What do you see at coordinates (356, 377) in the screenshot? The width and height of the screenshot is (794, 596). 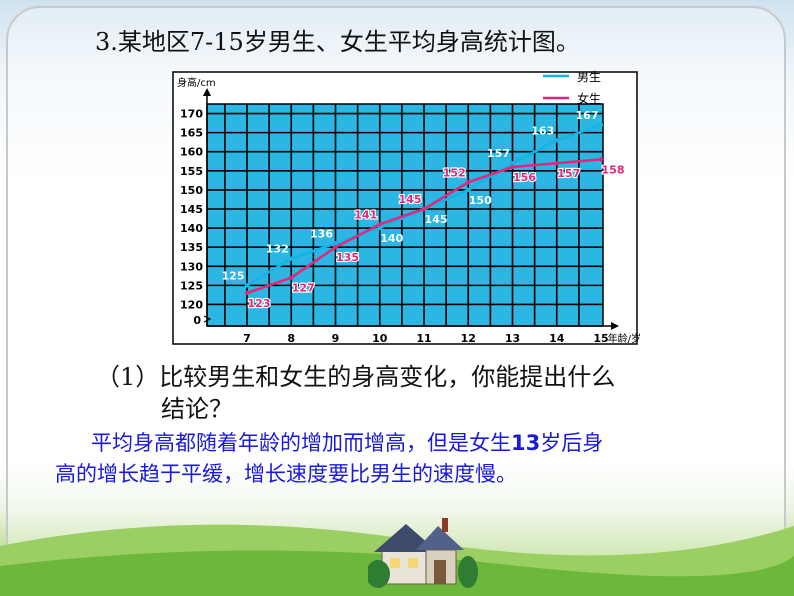 I see `question-line-1: （1）比较男生和女生的身高变化，你能提出什么` at bounding box center [356, 377].